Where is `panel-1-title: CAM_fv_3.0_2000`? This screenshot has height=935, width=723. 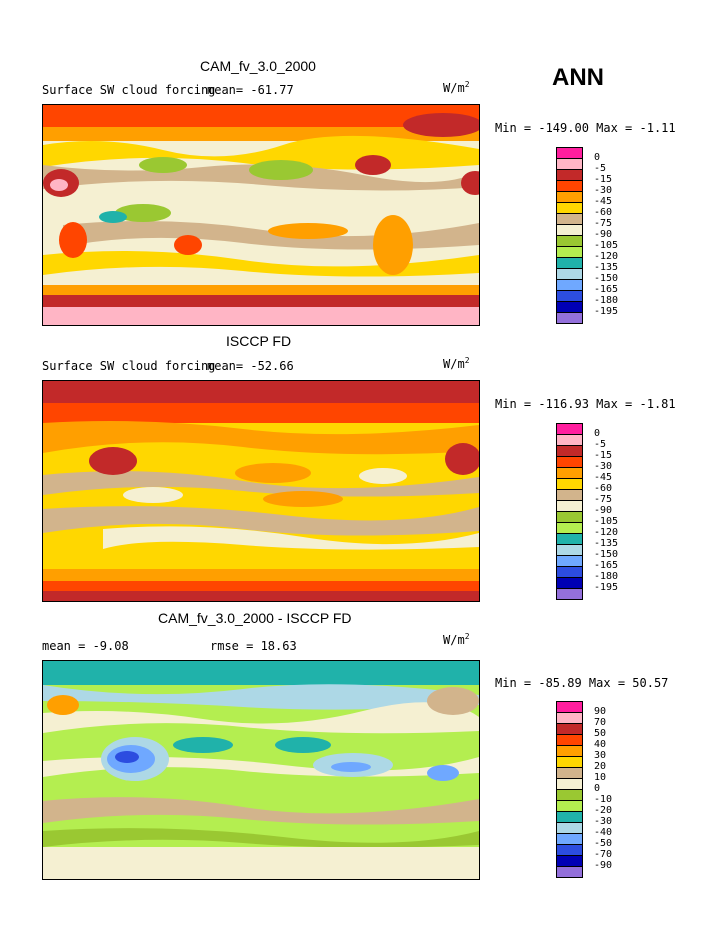 panel-1-title: CAM_fv_3.0_2000 is located at coordinates (258, 66).